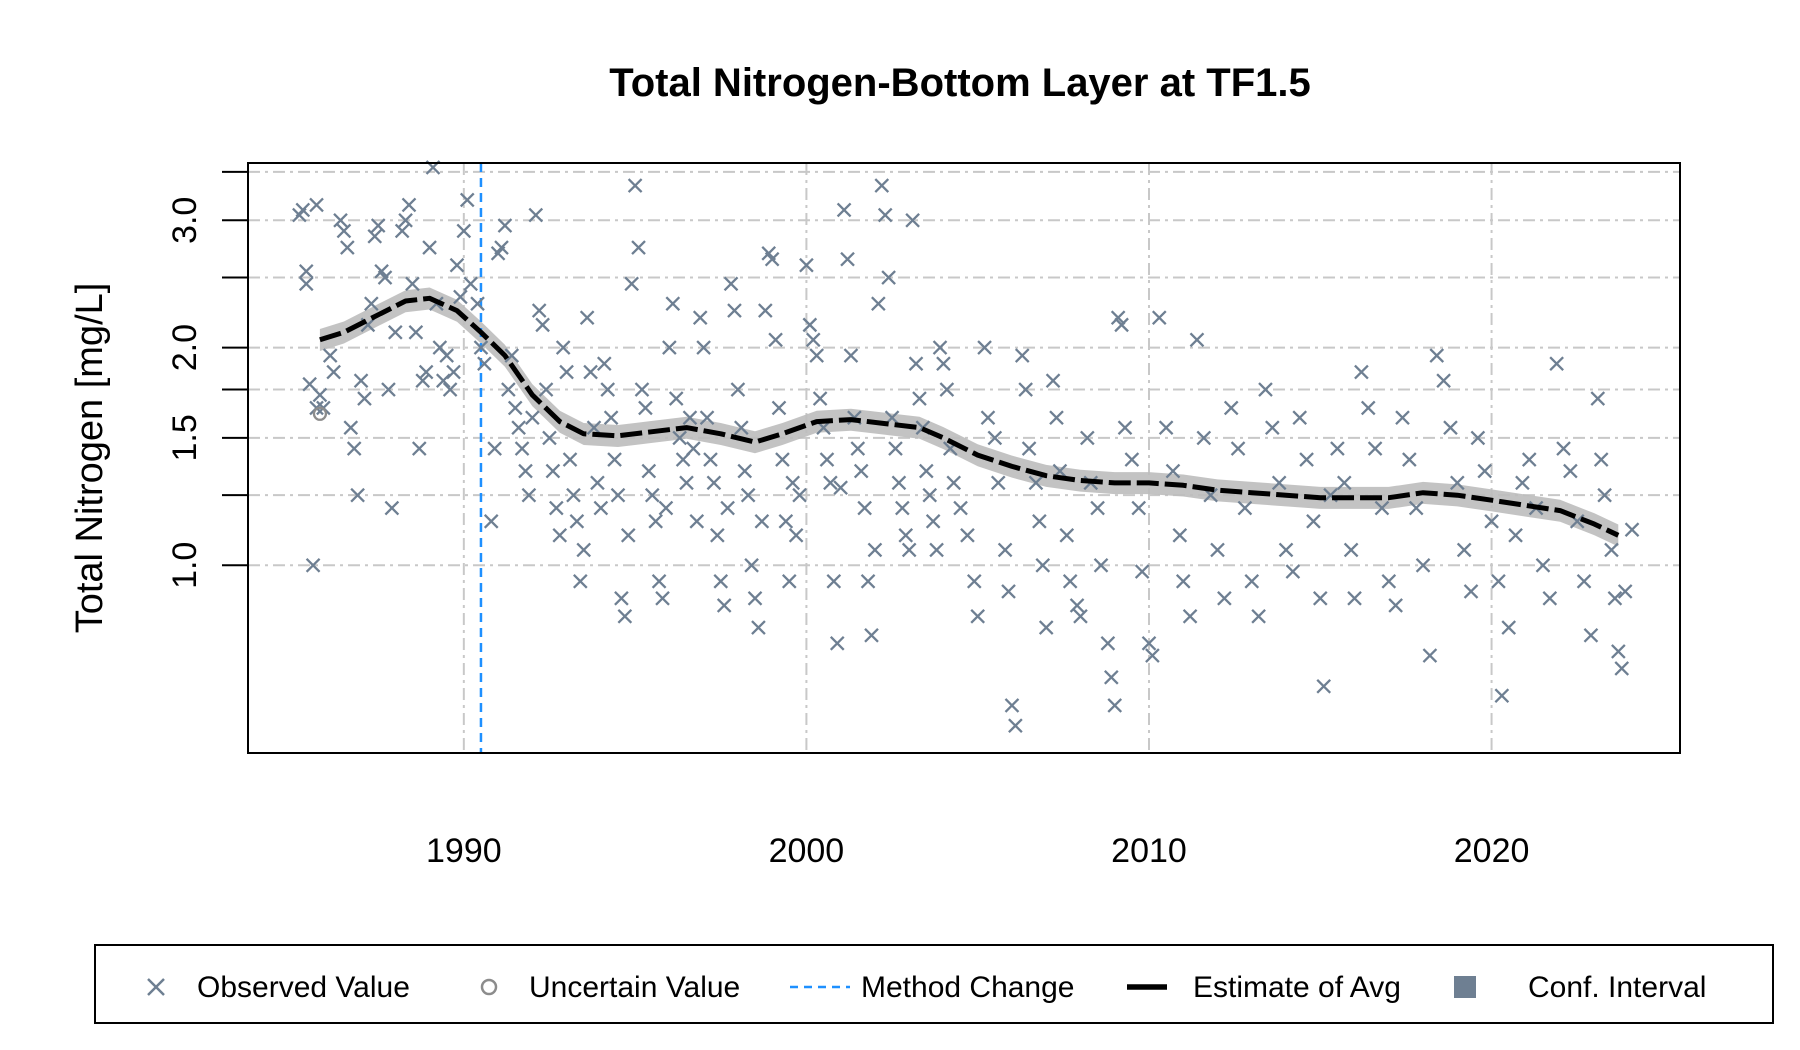 This screenshot has width=1800, height=1050. I want to click on y-tick-label-group: 3.0, so click(185, 220).